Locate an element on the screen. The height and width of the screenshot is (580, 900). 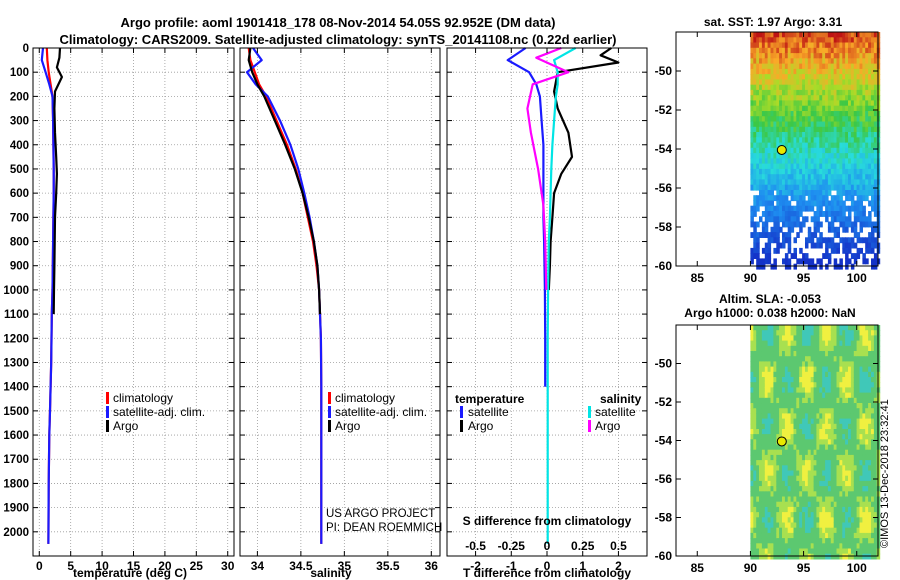
y-tick-label: -56 is located at coordinates (664, 188).